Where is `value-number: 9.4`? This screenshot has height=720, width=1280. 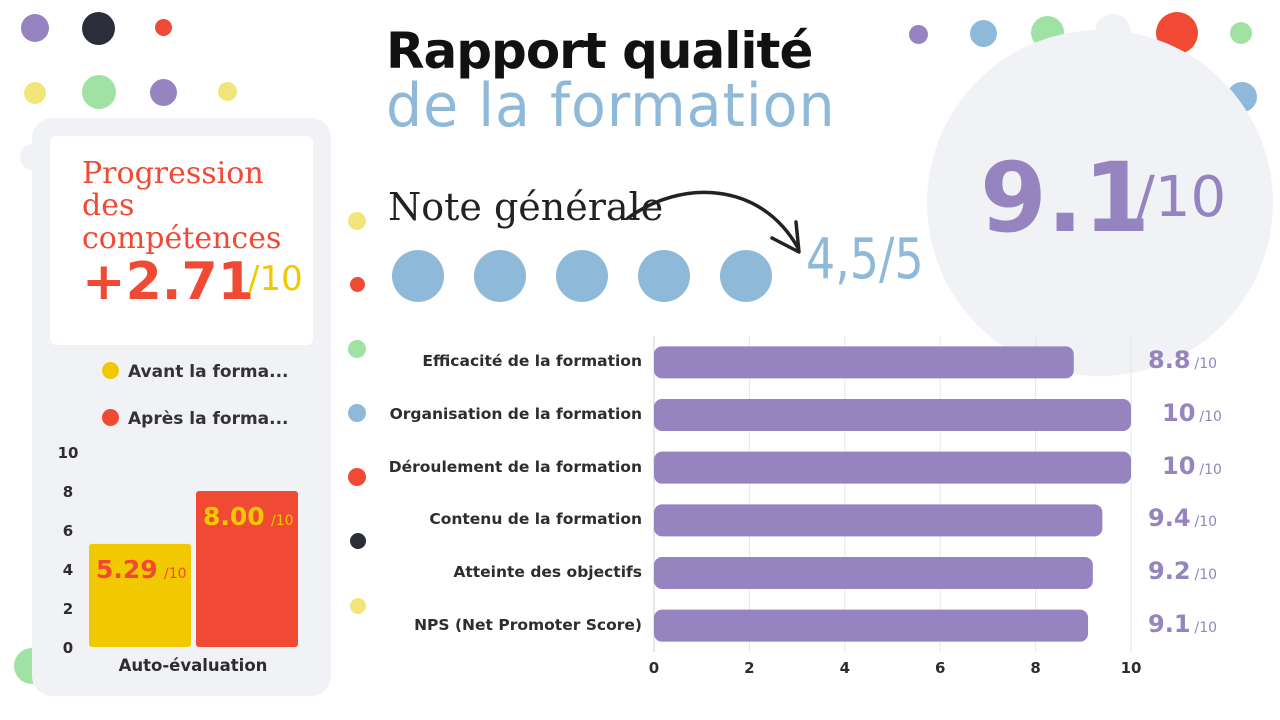
value-number: 9.4 is located at coordinates (1169, 518).